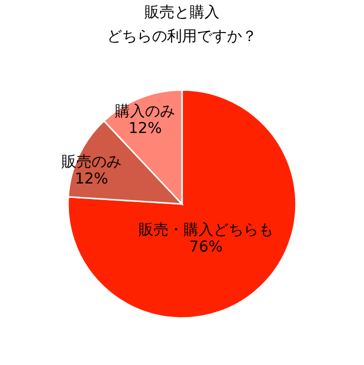  I want to click on slice-label: 販売・購入どちらも, so click(206, 229).